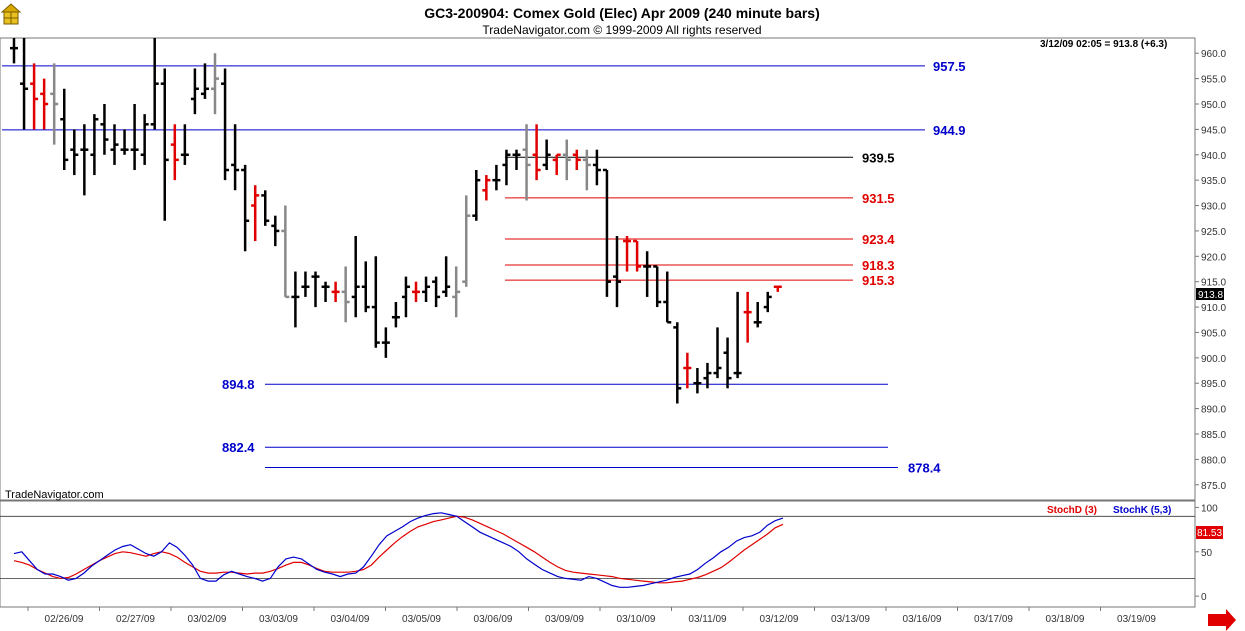  I want to click on date-tick-label: 03/09/09, so click(564, 619).